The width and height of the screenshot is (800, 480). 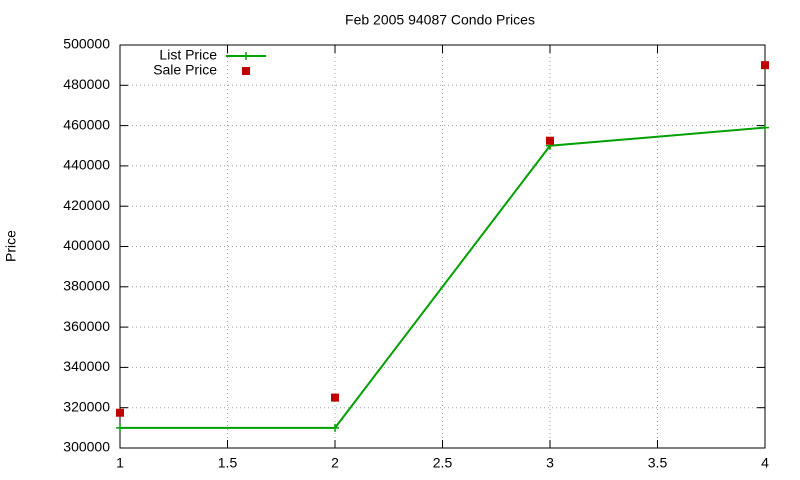 I want to click on x-tick-label: 3.5, so click(x=658, y=463).